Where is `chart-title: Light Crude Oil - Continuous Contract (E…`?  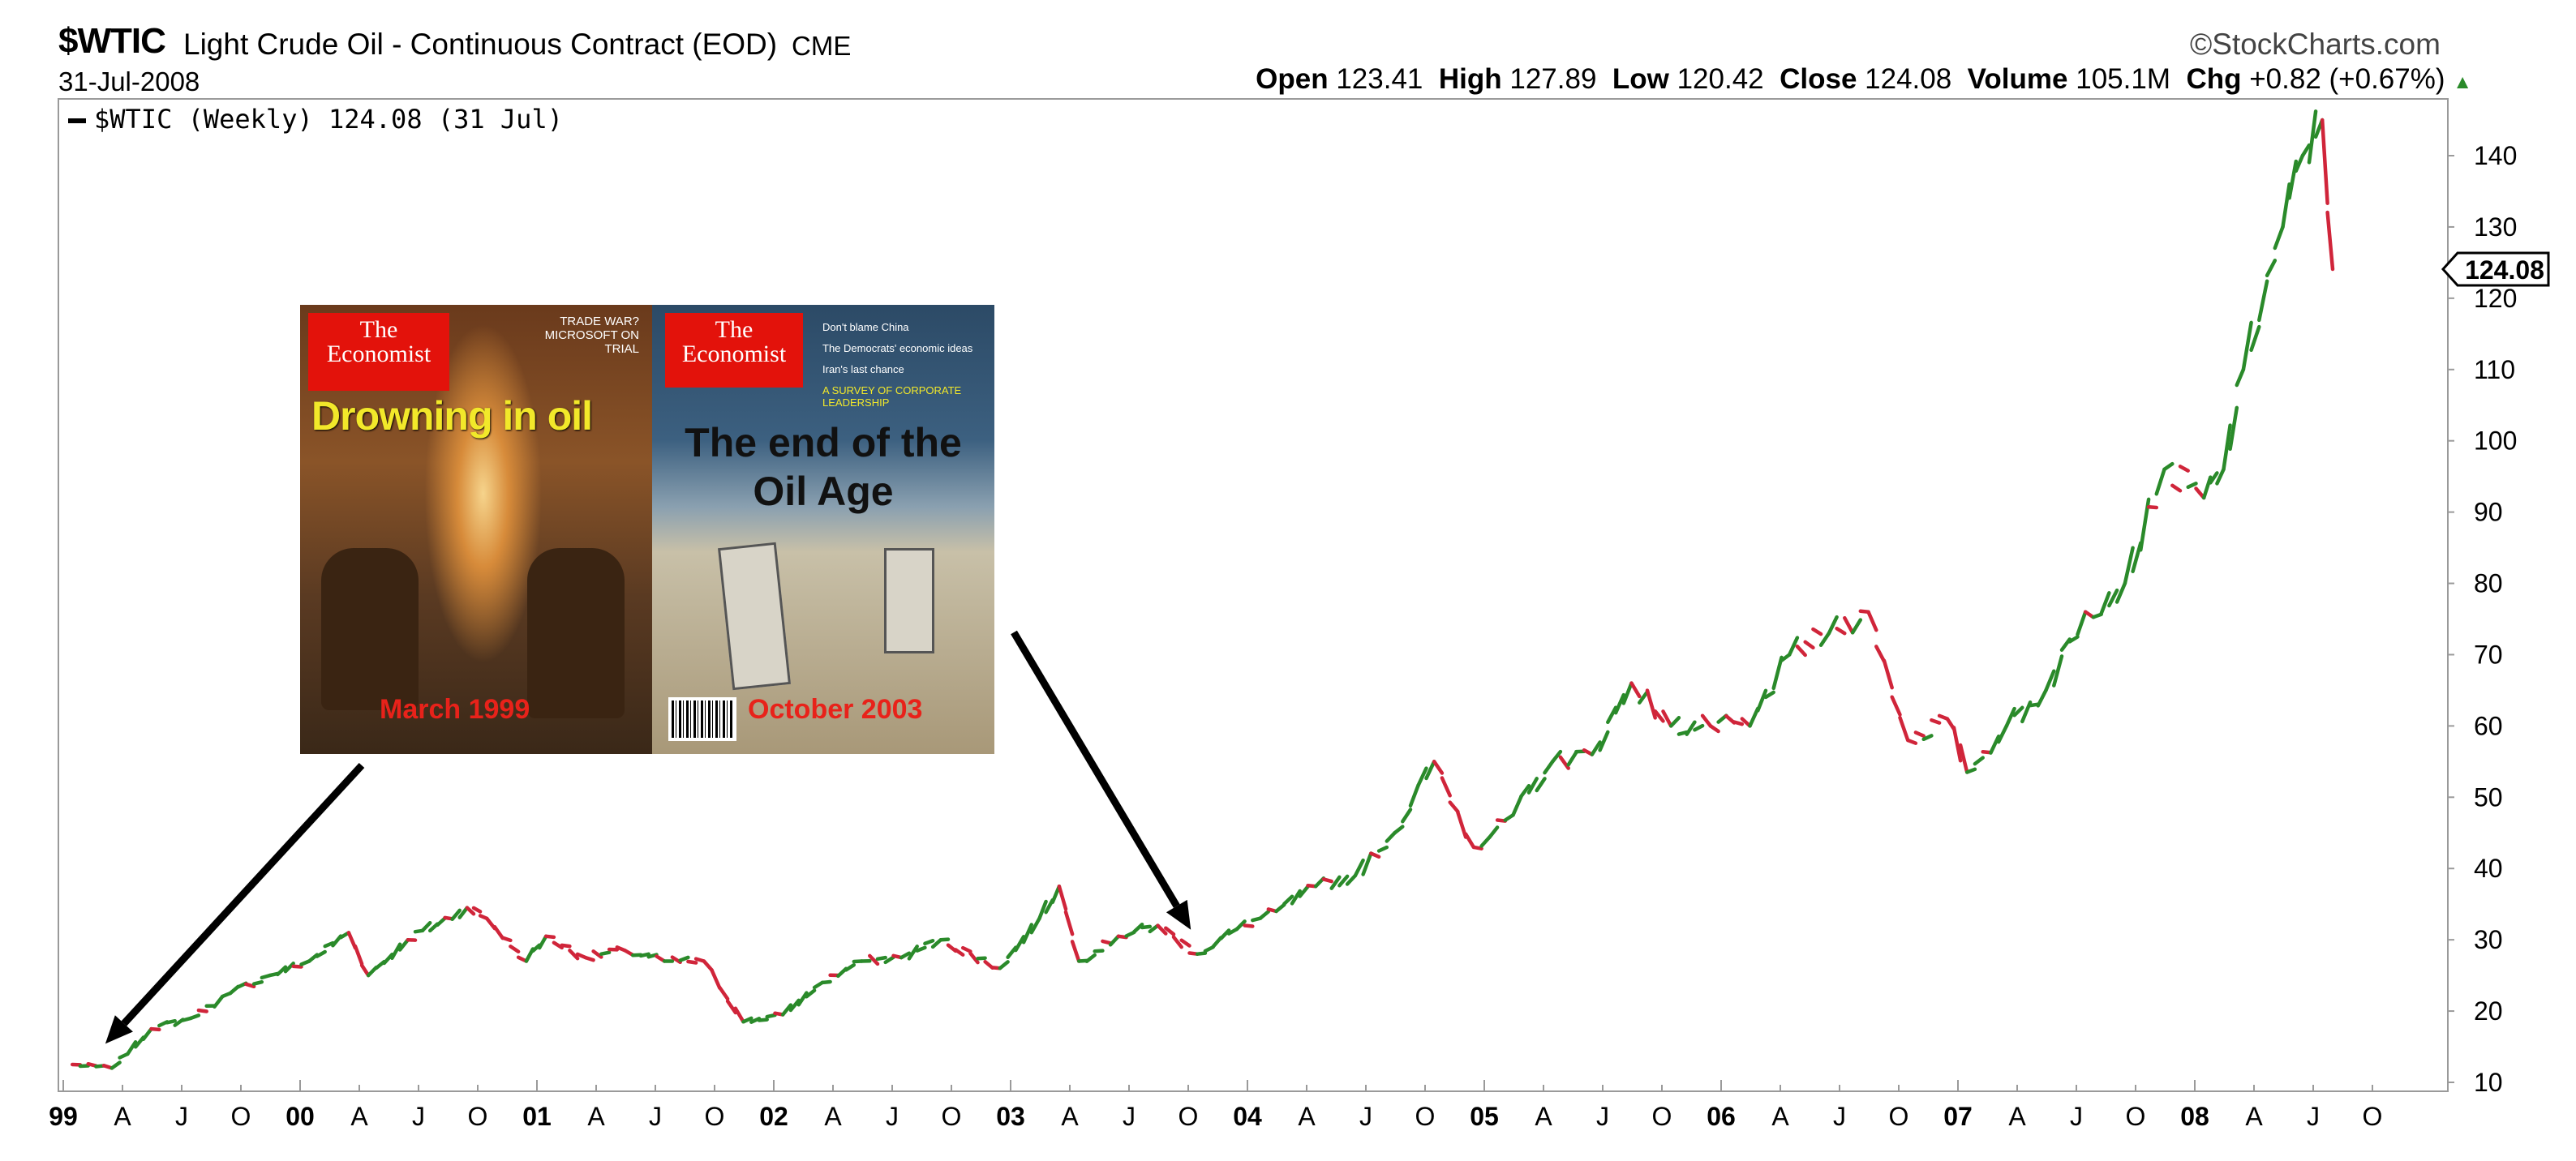 chart-title: Light Crude Oil - Continuous Contract (E… is located at coordinates (480, 44).